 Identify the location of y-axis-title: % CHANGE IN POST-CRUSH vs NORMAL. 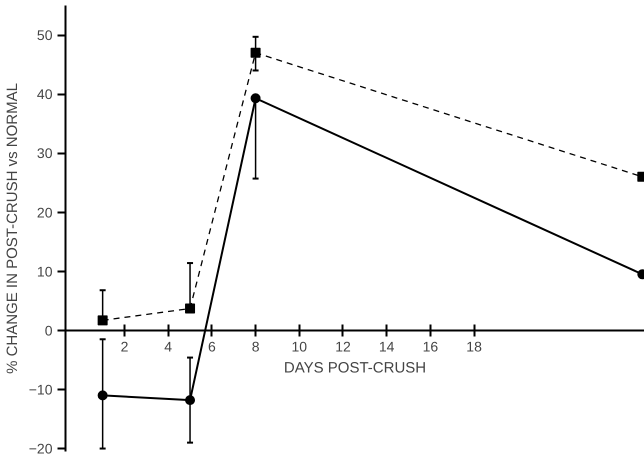
(12, 228).